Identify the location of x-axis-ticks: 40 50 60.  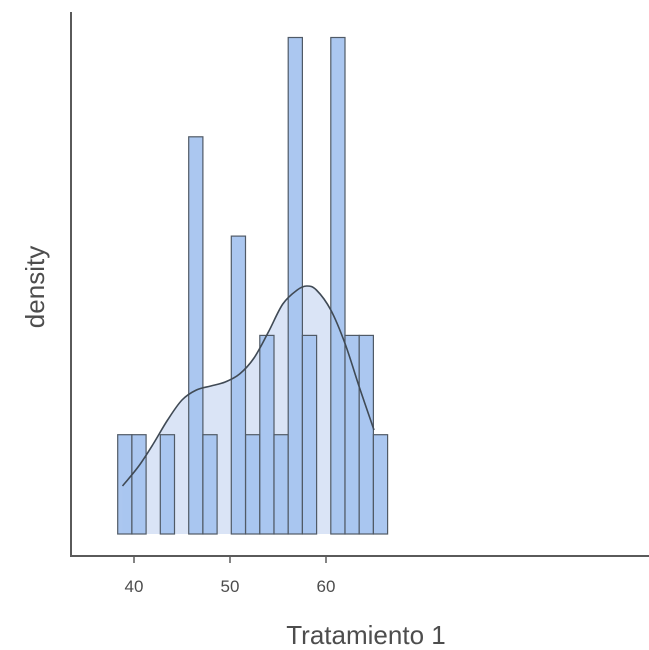
(230, 576).